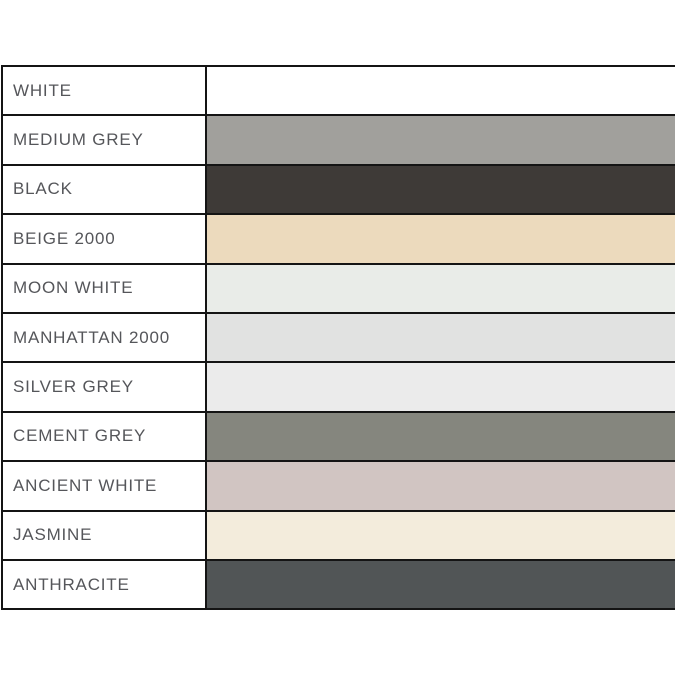 The height and width of the screenshot is (675, 675). Describe the element at coordinates (85, 485) in the screenshot. I see `color-name-label: ANCIENT WHITE` at that location.